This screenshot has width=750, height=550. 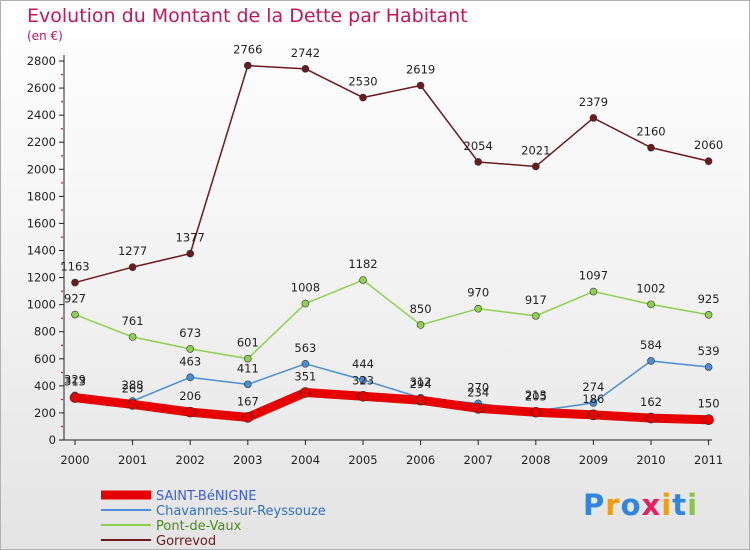 What do you see at coordinates (651, 402) in the screenshot?
I see `data-label-saint-b-nigne: 162` at bounding box center [651, 402].